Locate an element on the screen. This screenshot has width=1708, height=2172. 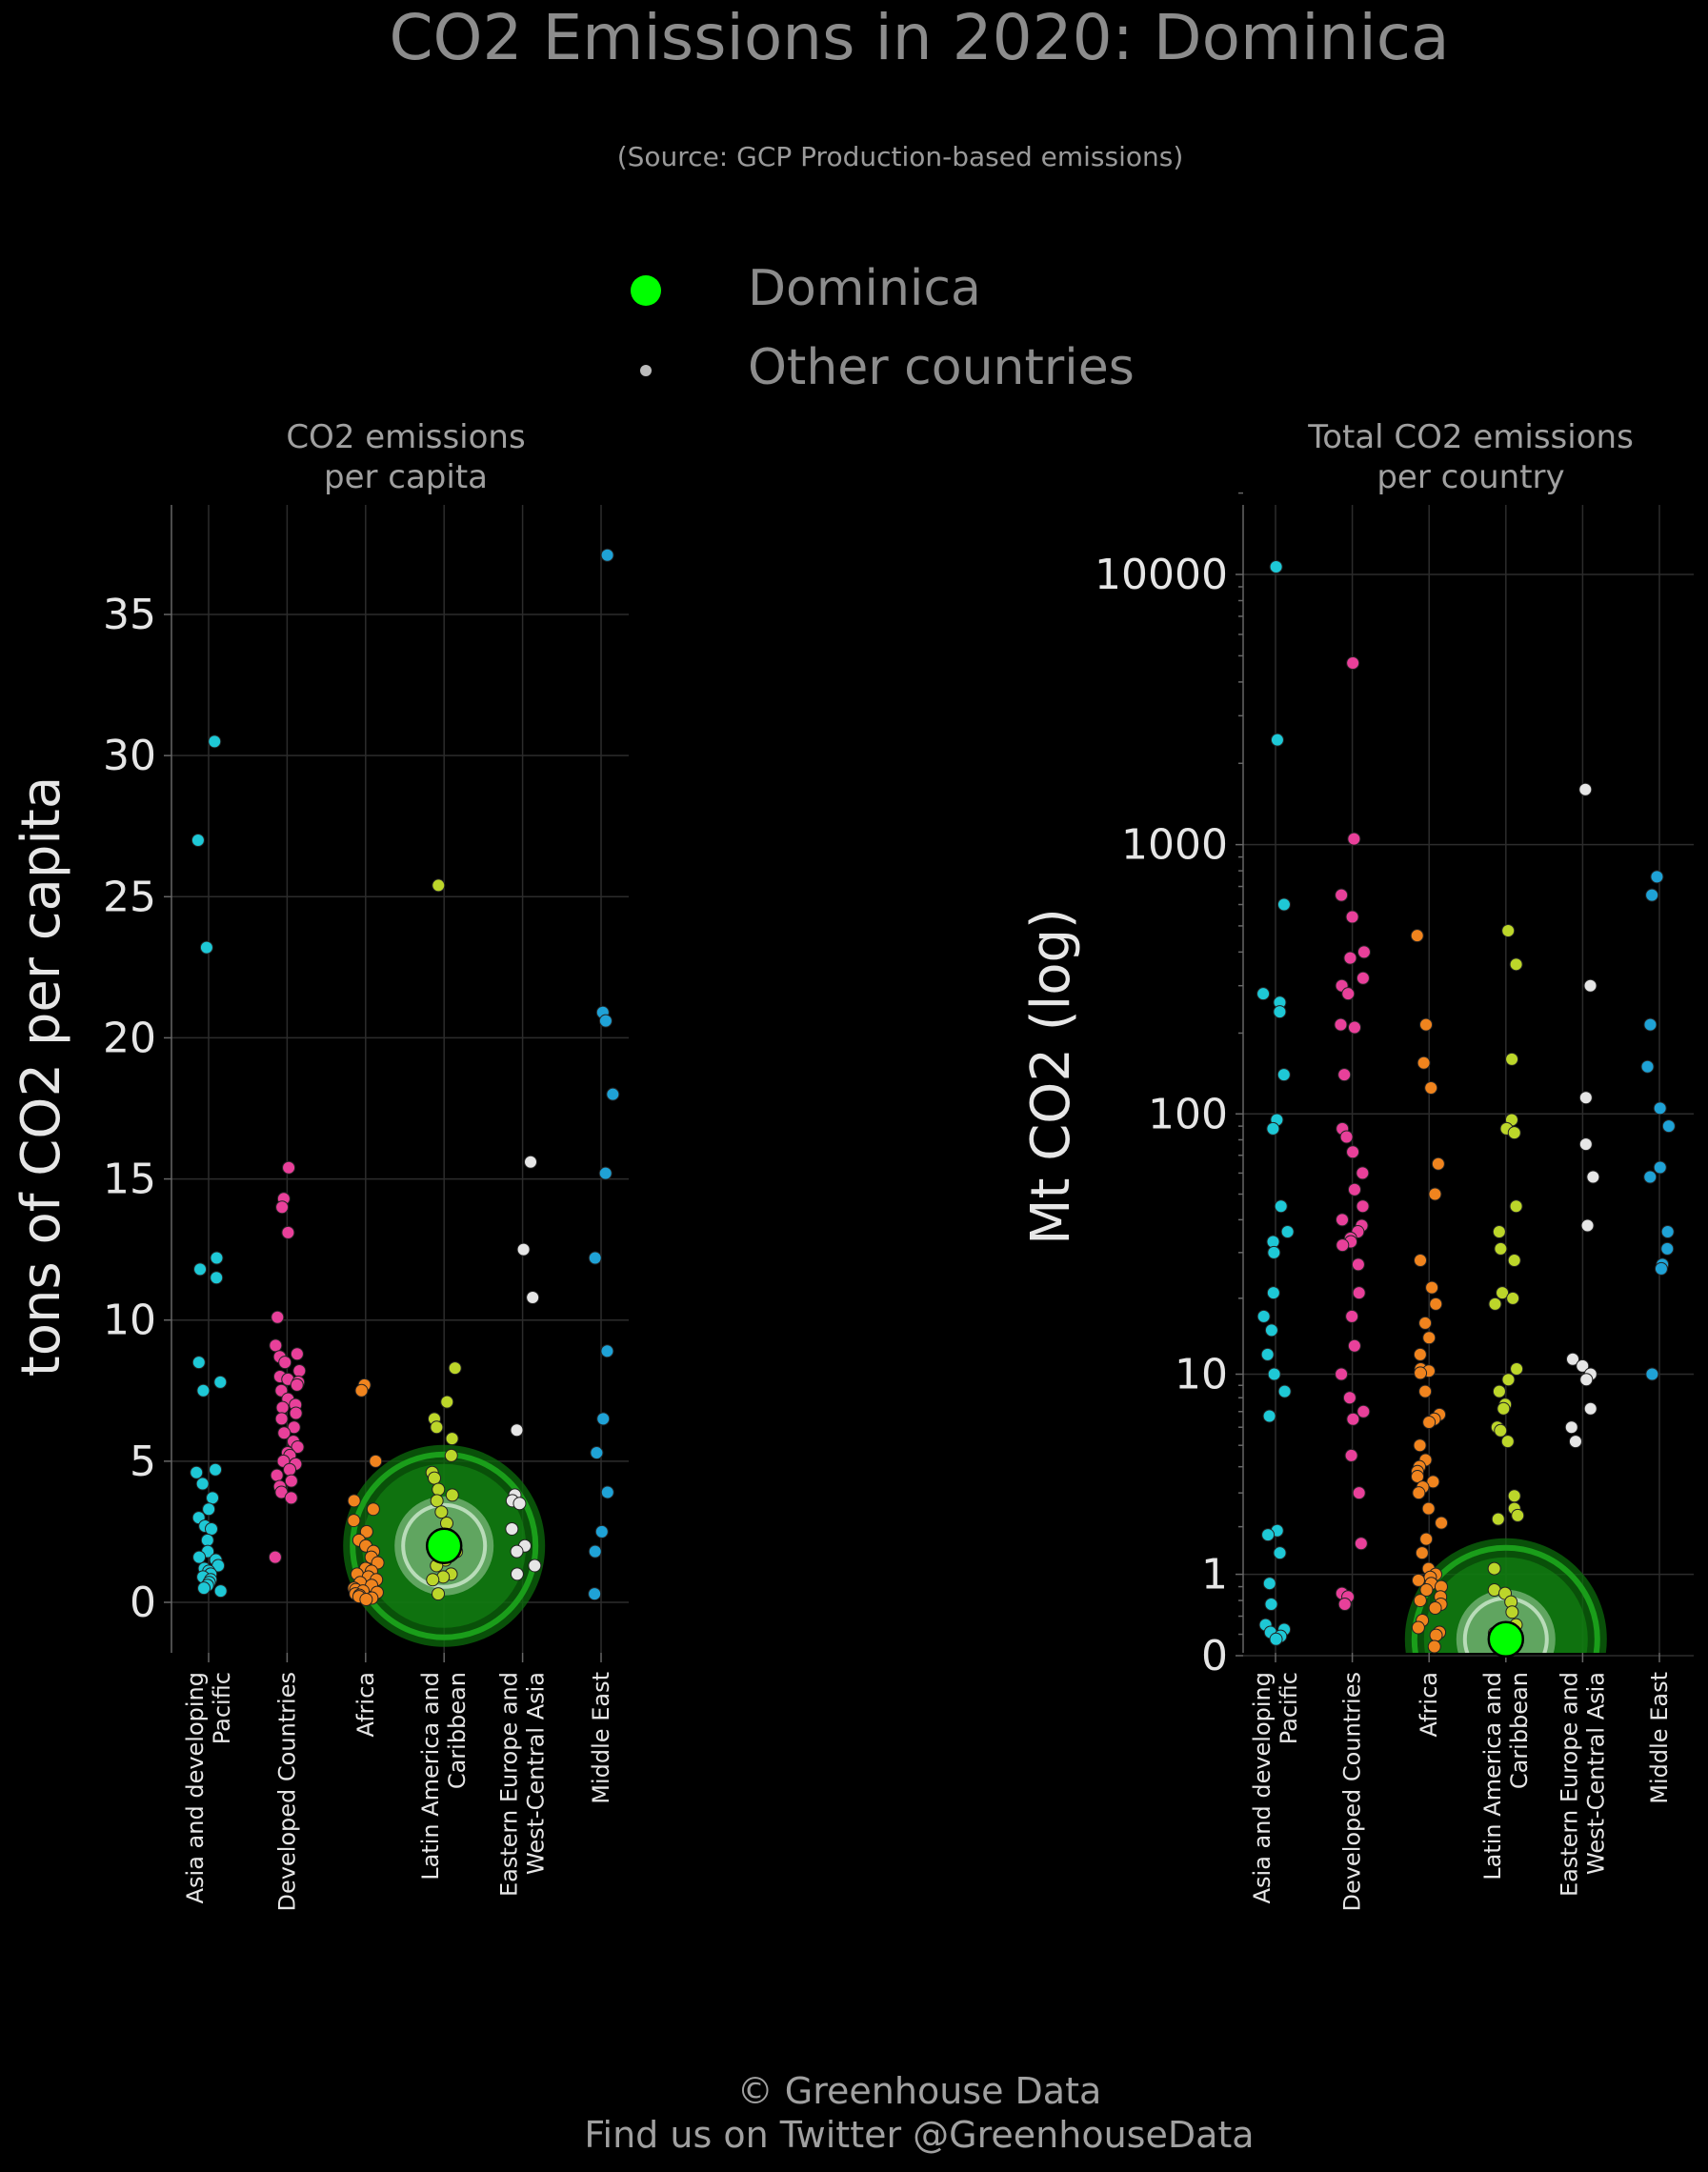
footer-copyright: © Greenhouse Data is located at coordinates (920, 2091).